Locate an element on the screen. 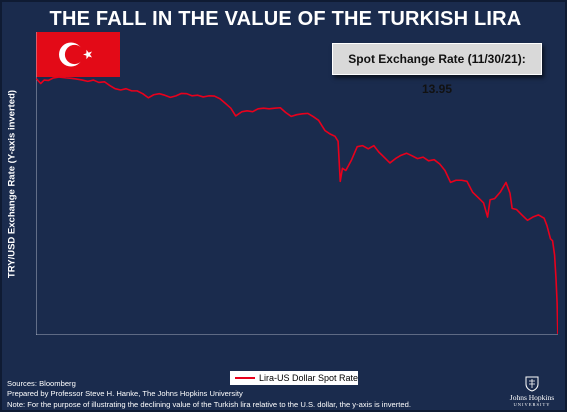 The height and width of the screenshot is (412, 567). jhu-logo-line2: UNIVERSITY is located at coordinates (532, 404).